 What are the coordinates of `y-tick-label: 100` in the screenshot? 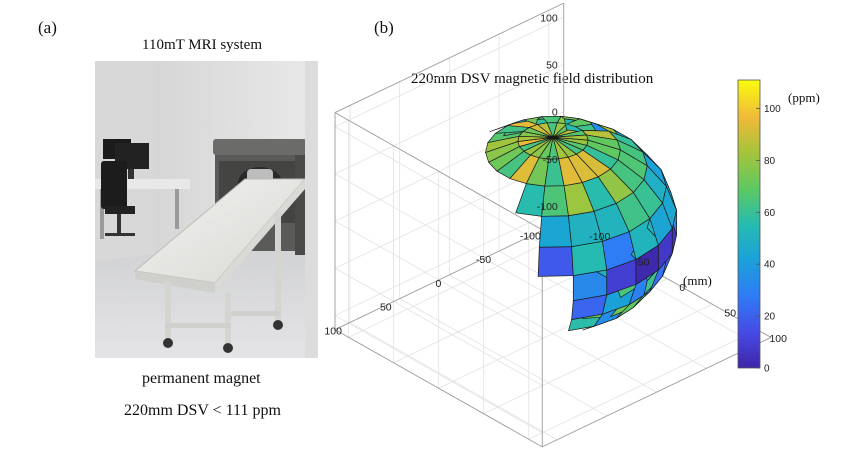 It's located at (333, 331).